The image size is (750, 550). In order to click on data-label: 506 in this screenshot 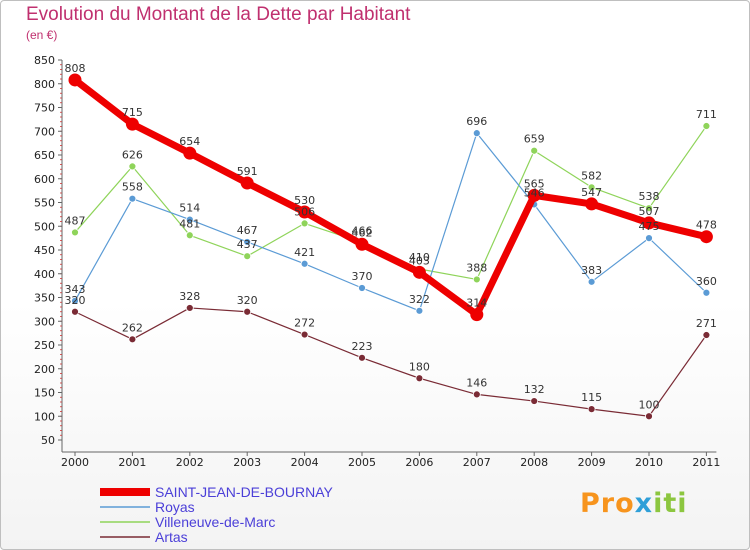, I will do `click(304, 211)`.